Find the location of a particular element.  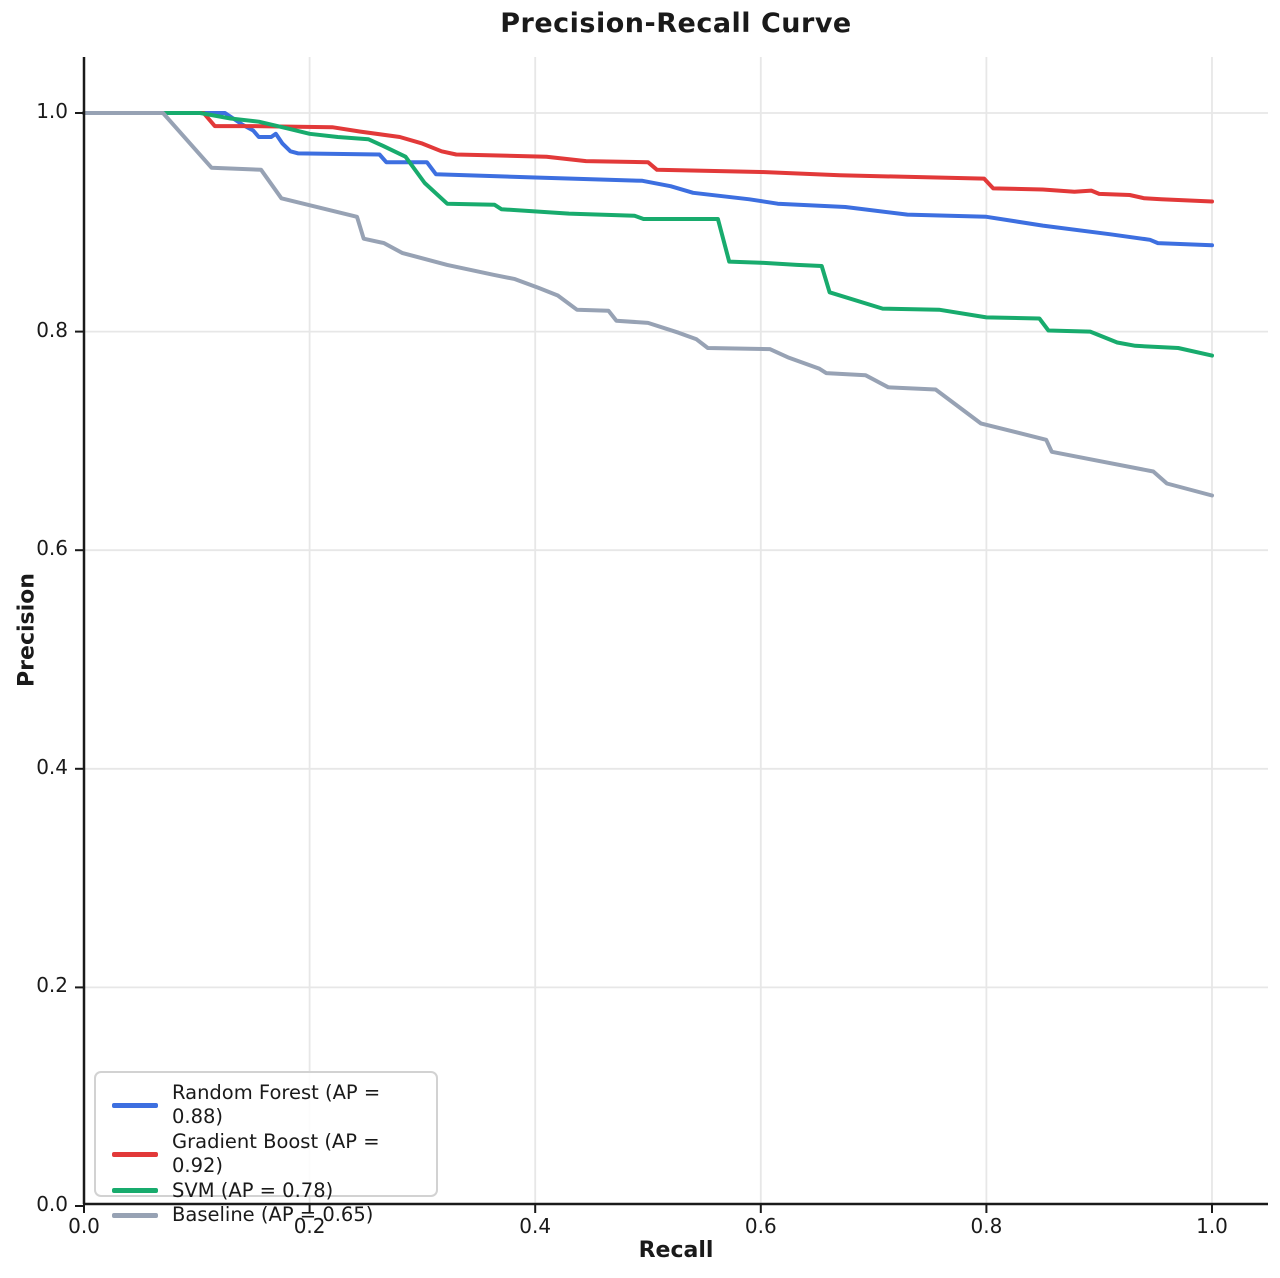

x-tick-label: 0.6 is located at coordinates (760, 1226).